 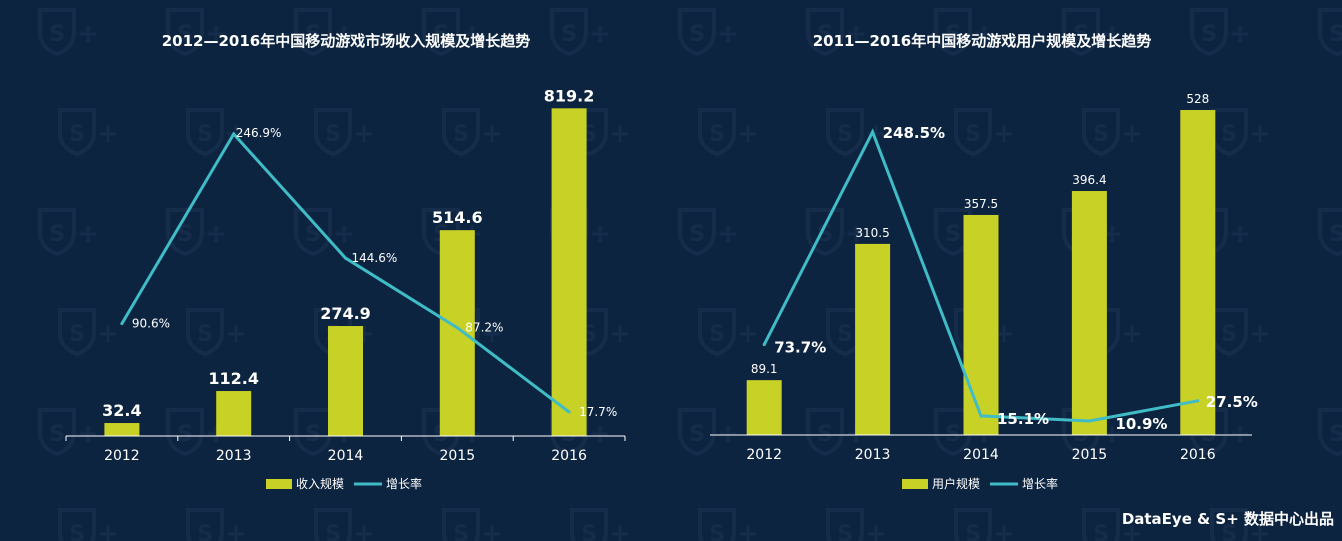 I want to click on line-point-2014, so click(x=981, y=416).